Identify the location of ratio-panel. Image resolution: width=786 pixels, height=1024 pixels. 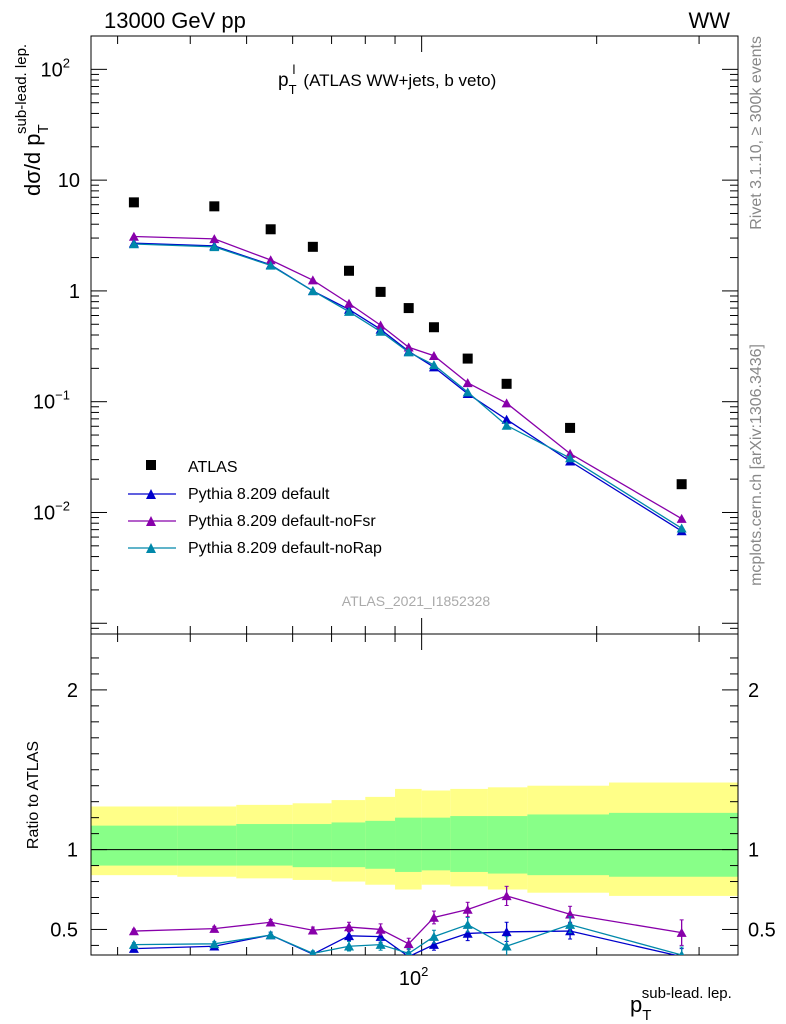
(414, 839).